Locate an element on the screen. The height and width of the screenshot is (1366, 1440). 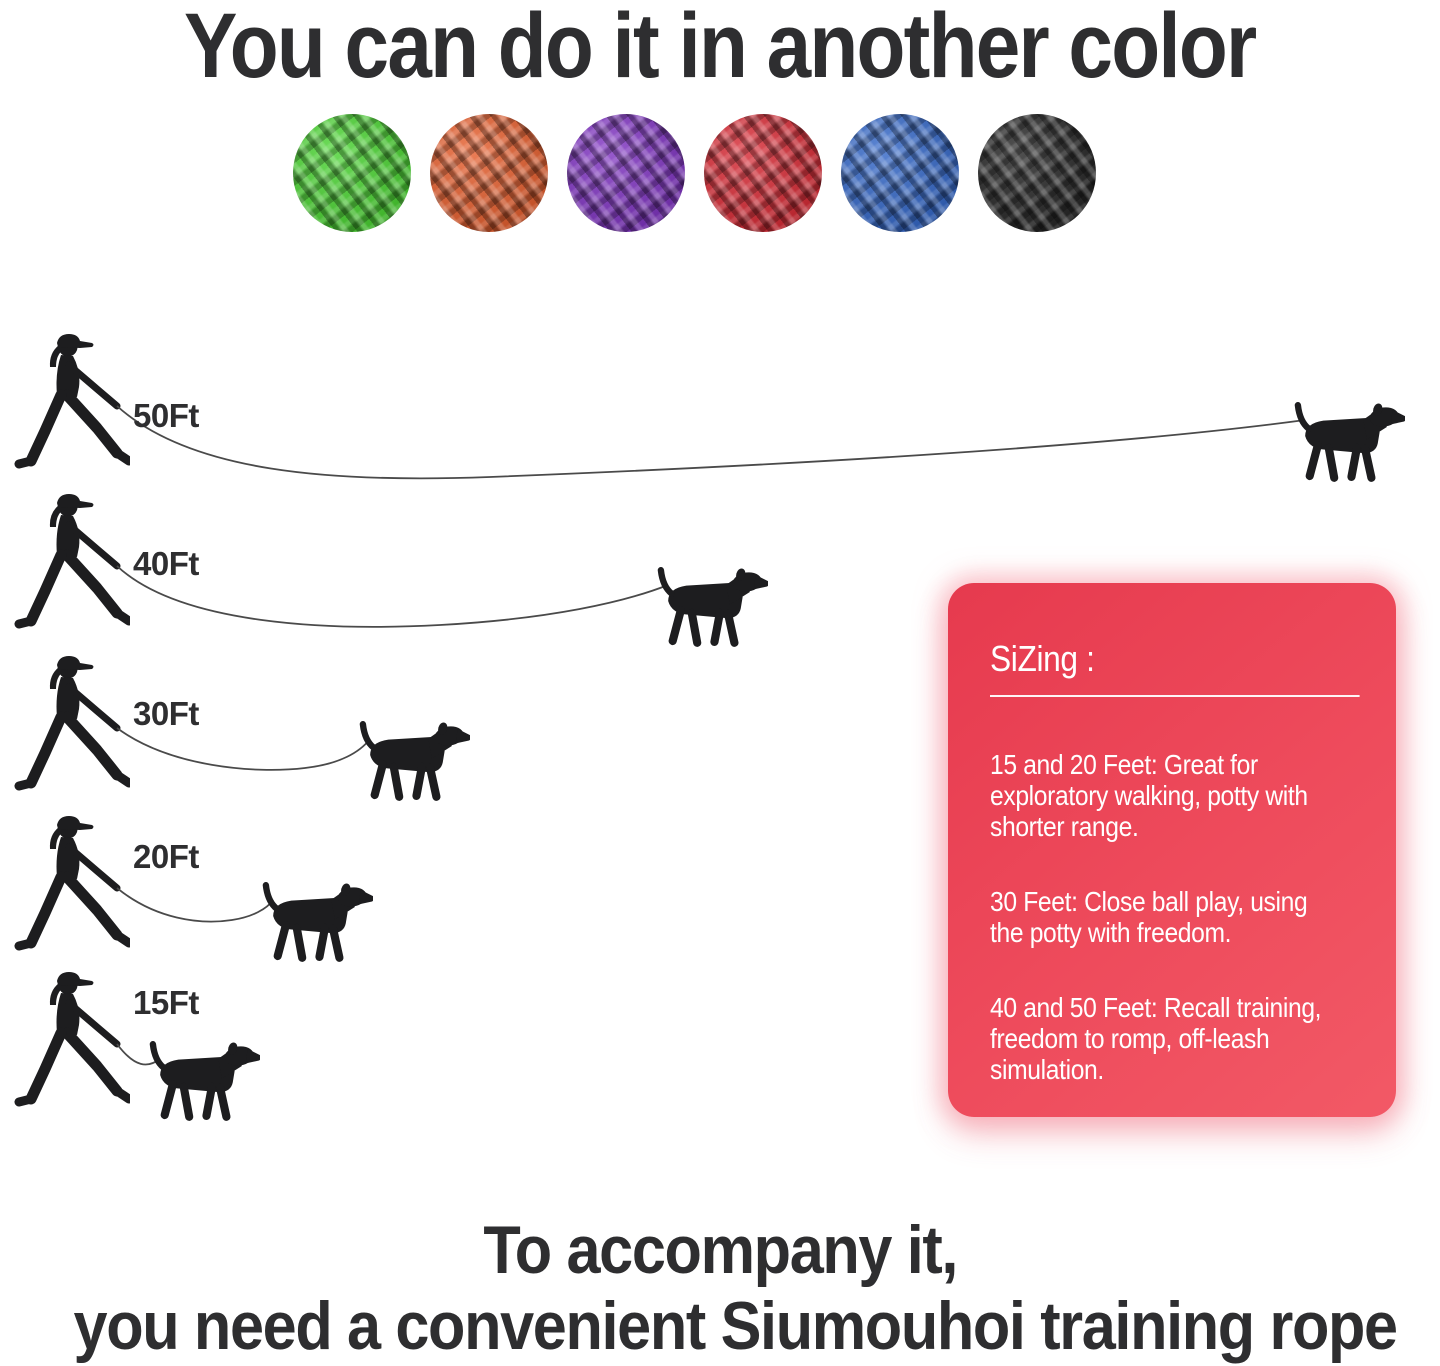
page-title-text: You can do it in another color is located at coordinates (720, 48).